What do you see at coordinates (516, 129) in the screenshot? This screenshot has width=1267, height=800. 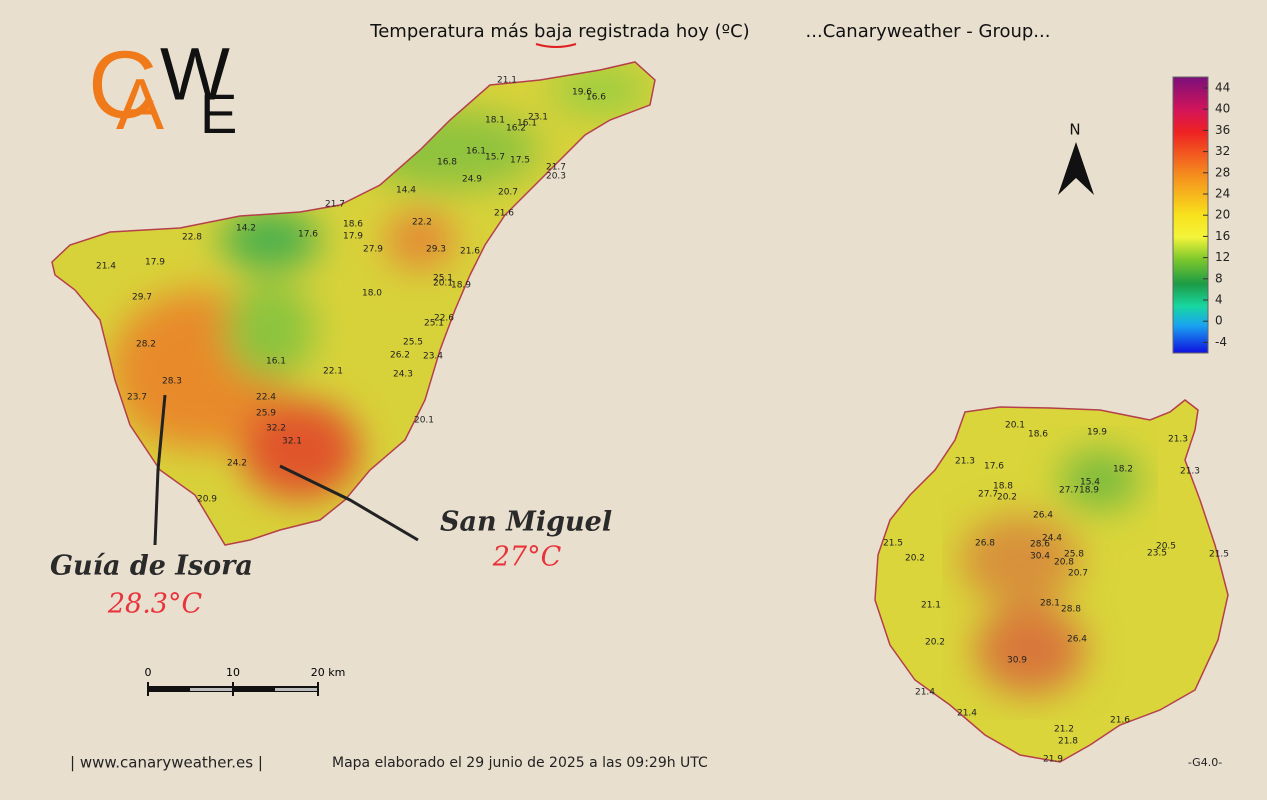 I see `station-value: 16.2` at bounding box center [516, 129].